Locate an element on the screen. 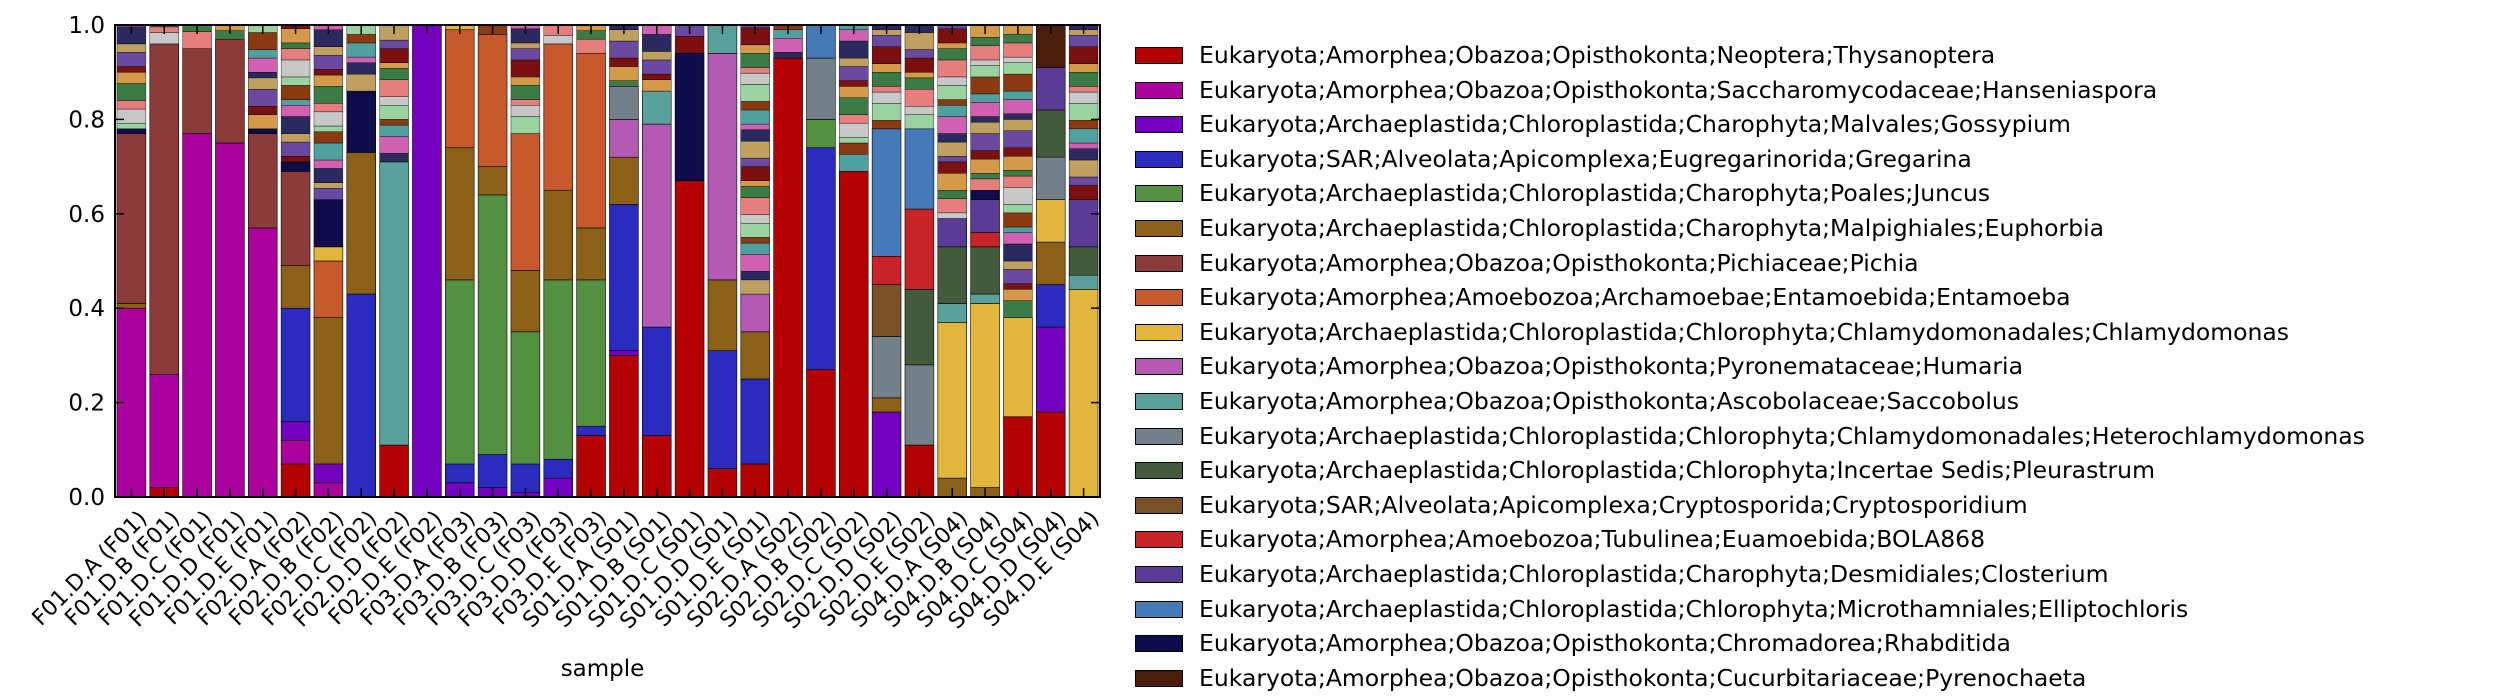 The height and width of the screenshot is (696, 2500). y-tick-label-3: 0.6 is located at coordinates (86, 215).